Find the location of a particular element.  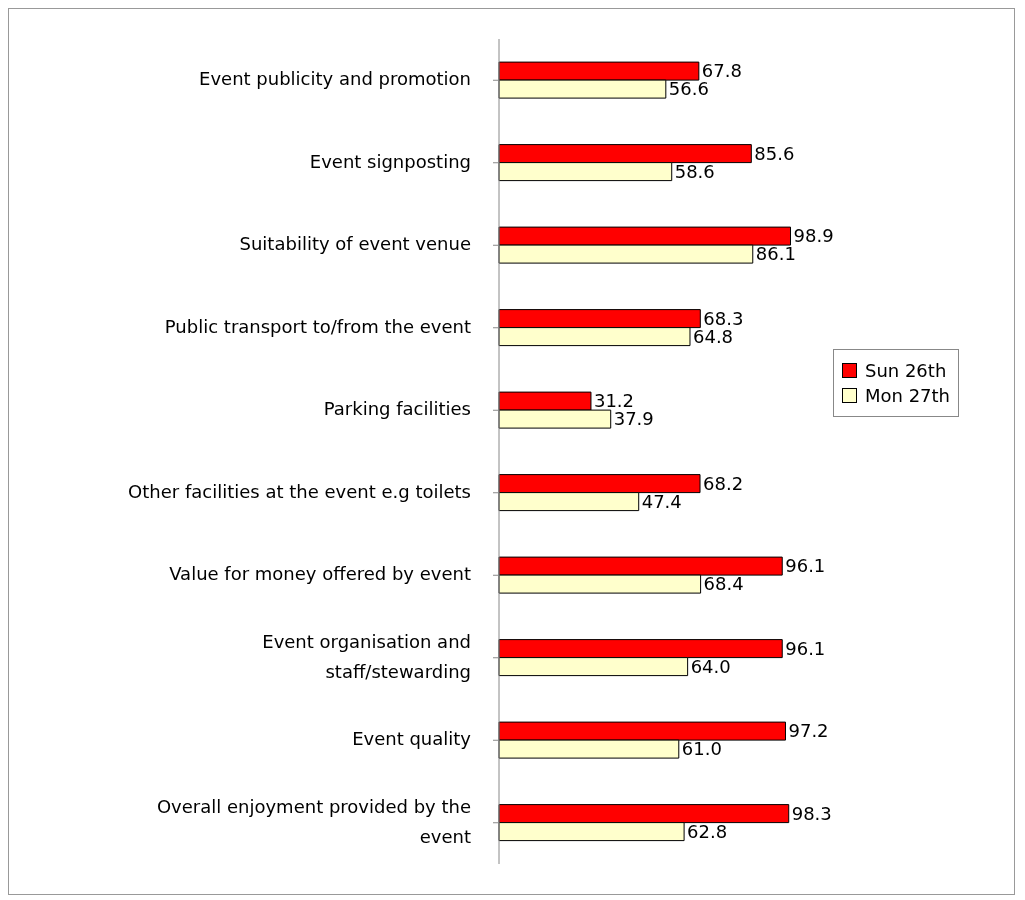

data-label: 86.1 is located at coordinates (775, 254).